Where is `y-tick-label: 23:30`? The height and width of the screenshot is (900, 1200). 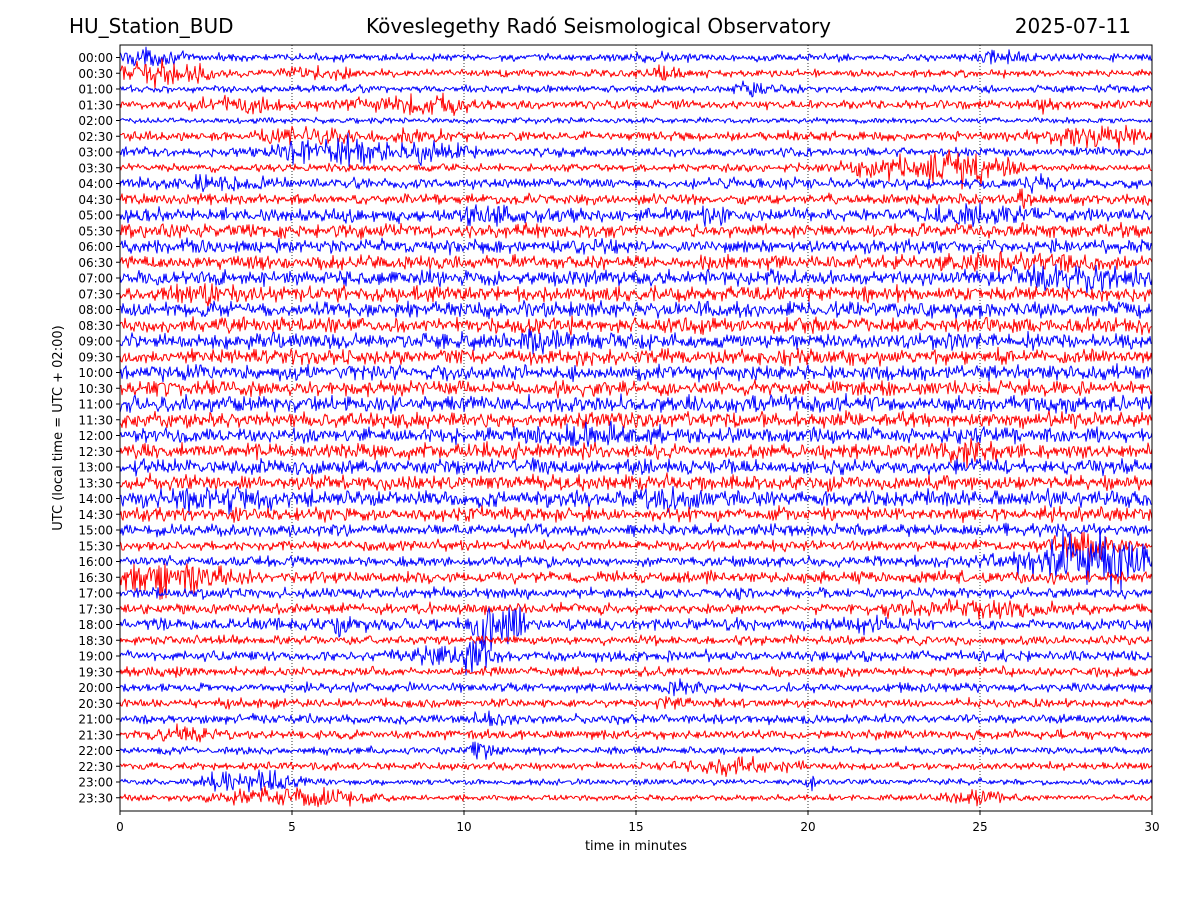 y-tick-label: 23:30 is located at coordinates (95, 798).